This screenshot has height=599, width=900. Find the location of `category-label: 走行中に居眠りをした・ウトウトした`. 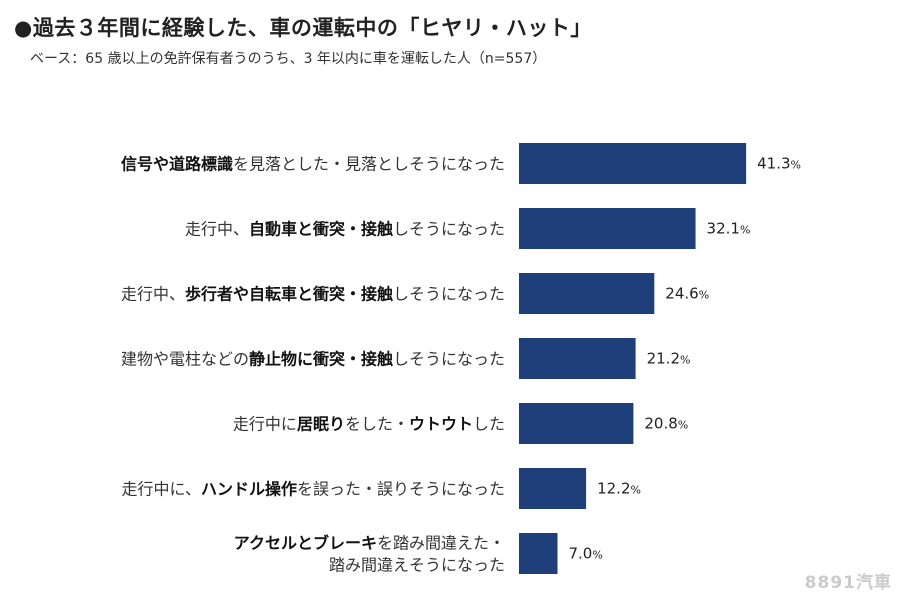

category-label: 走行中に居眠りをした・ウトウトした is located at coordinates (369, 424).